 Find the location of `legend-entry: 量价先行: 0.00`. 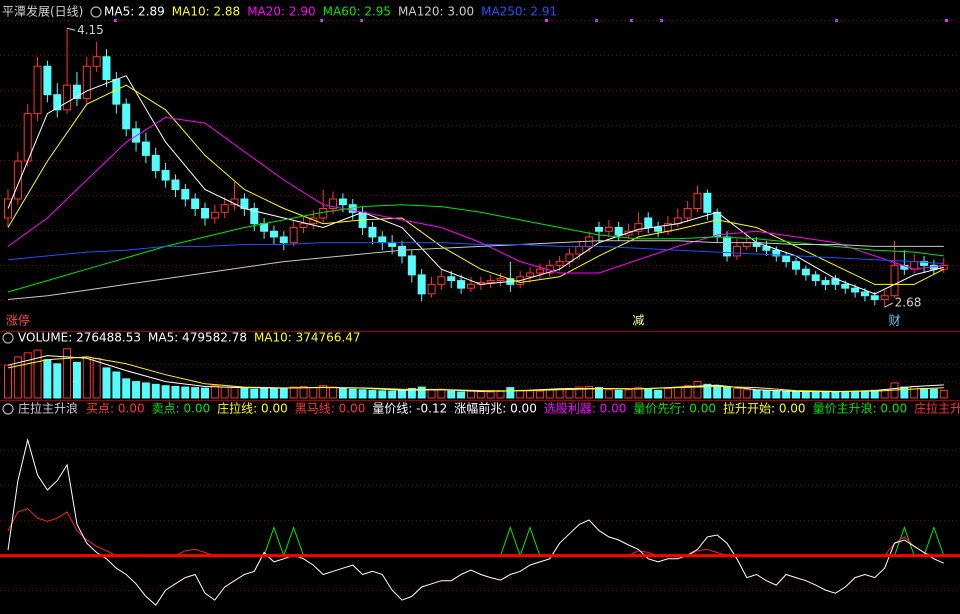

legend-entry: 量价先行: 0.00 is located at coordinates (674, 409).